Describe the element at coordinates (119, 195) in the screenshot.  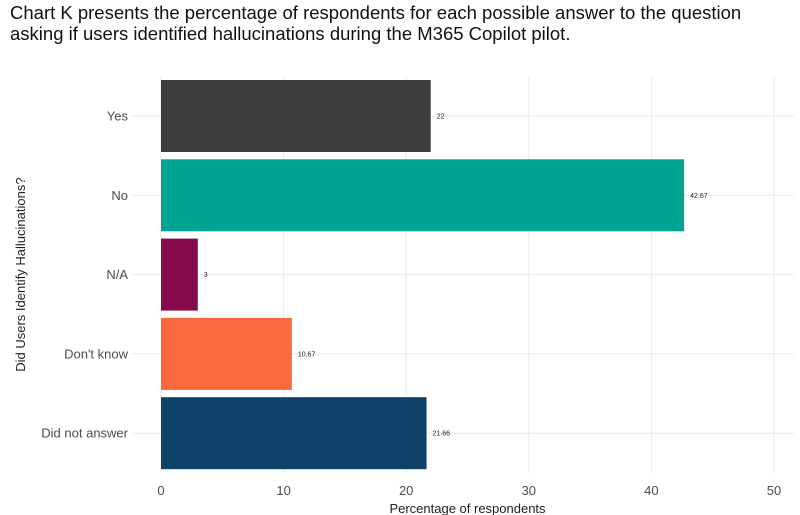
I see `category-label: No` at that location.